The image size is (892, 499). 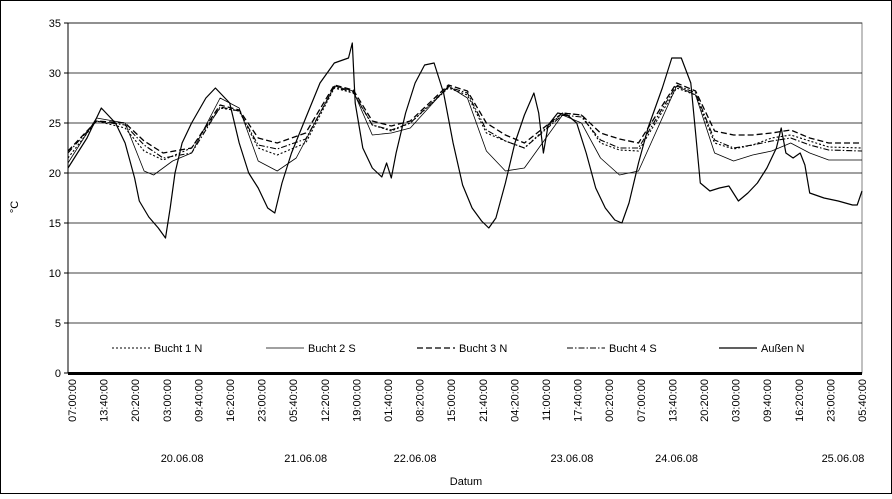 I want to click on y-tick-label: 5, so click(x=58, y=324).